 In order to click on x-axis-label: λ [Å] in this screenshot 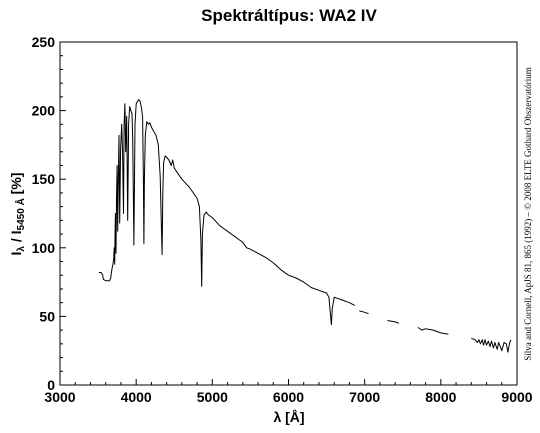, I will do `click(288, 417)`.